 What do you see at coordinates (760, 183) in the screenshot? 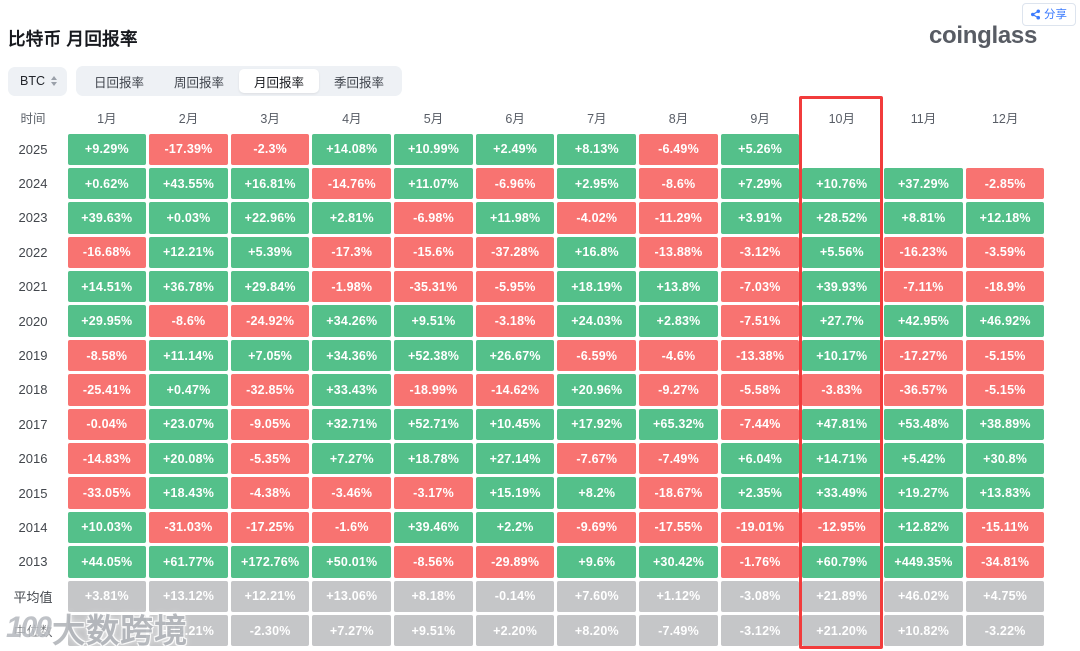
I see `return-cell: +7.29%` at bounding box center [760, 183].